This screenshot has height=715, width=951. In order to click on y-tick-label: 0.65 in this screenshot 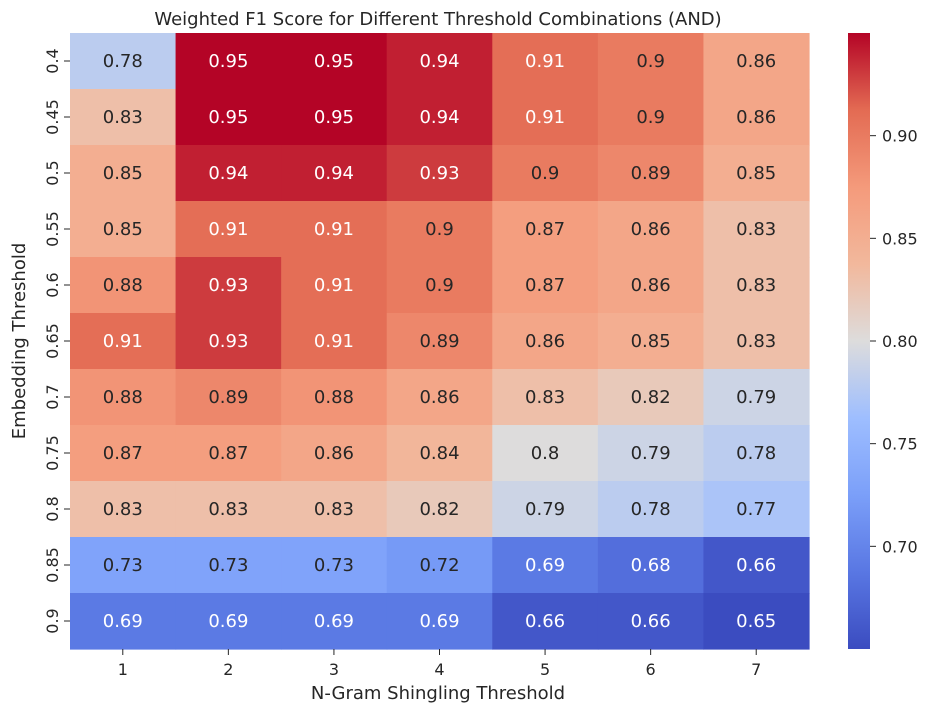, I will do `click(52, 341)`.